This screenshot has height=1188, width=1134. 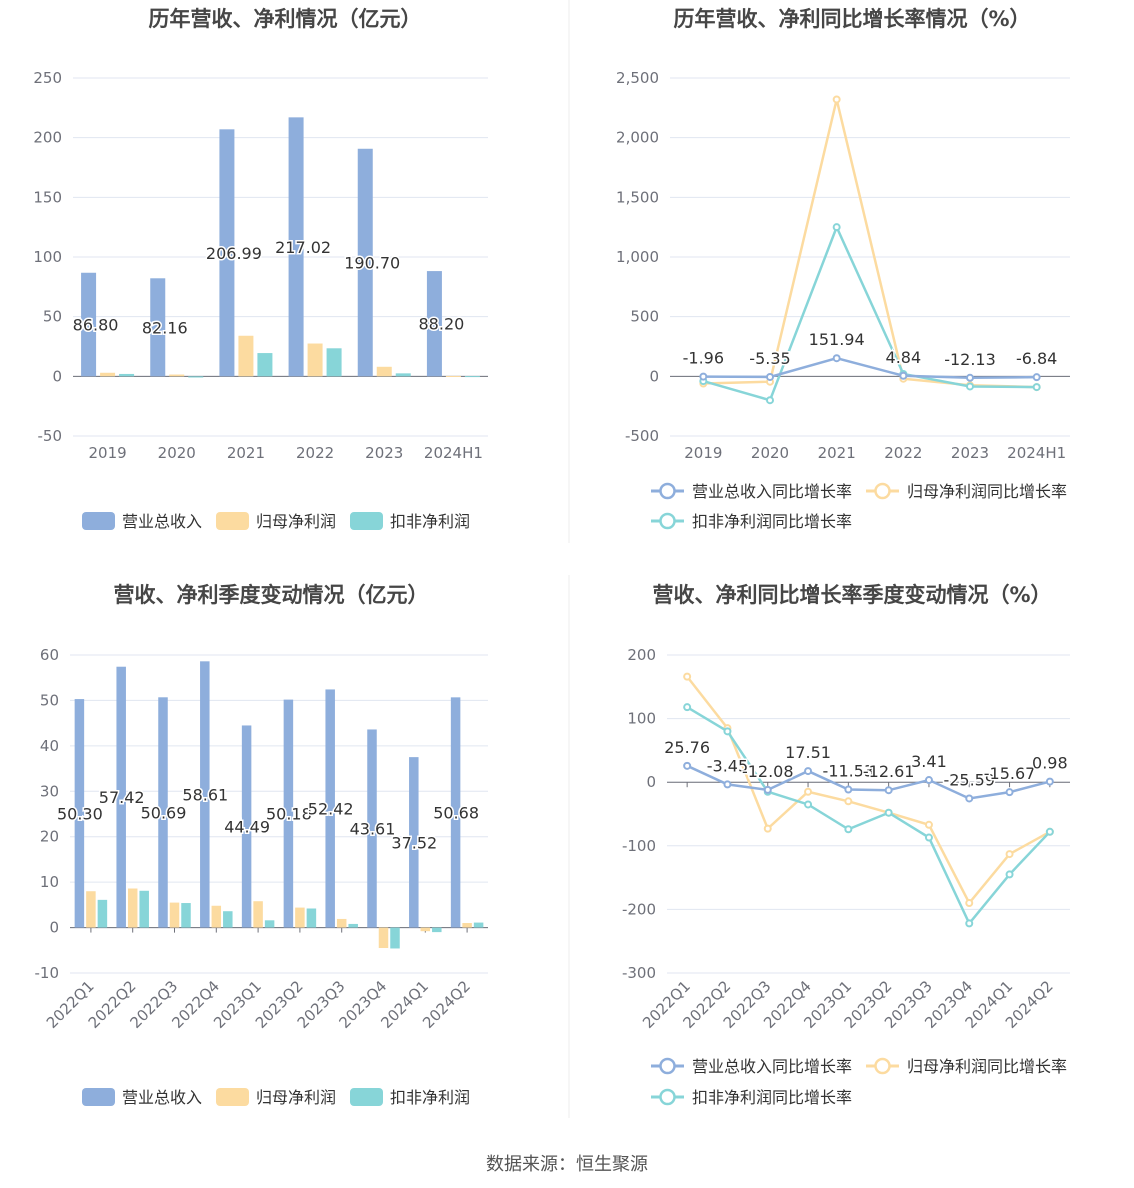 What do you see at coordinates (904, 357) in the screenshot?
I see `data-label: 4.84` at bounding box center [904, 357].